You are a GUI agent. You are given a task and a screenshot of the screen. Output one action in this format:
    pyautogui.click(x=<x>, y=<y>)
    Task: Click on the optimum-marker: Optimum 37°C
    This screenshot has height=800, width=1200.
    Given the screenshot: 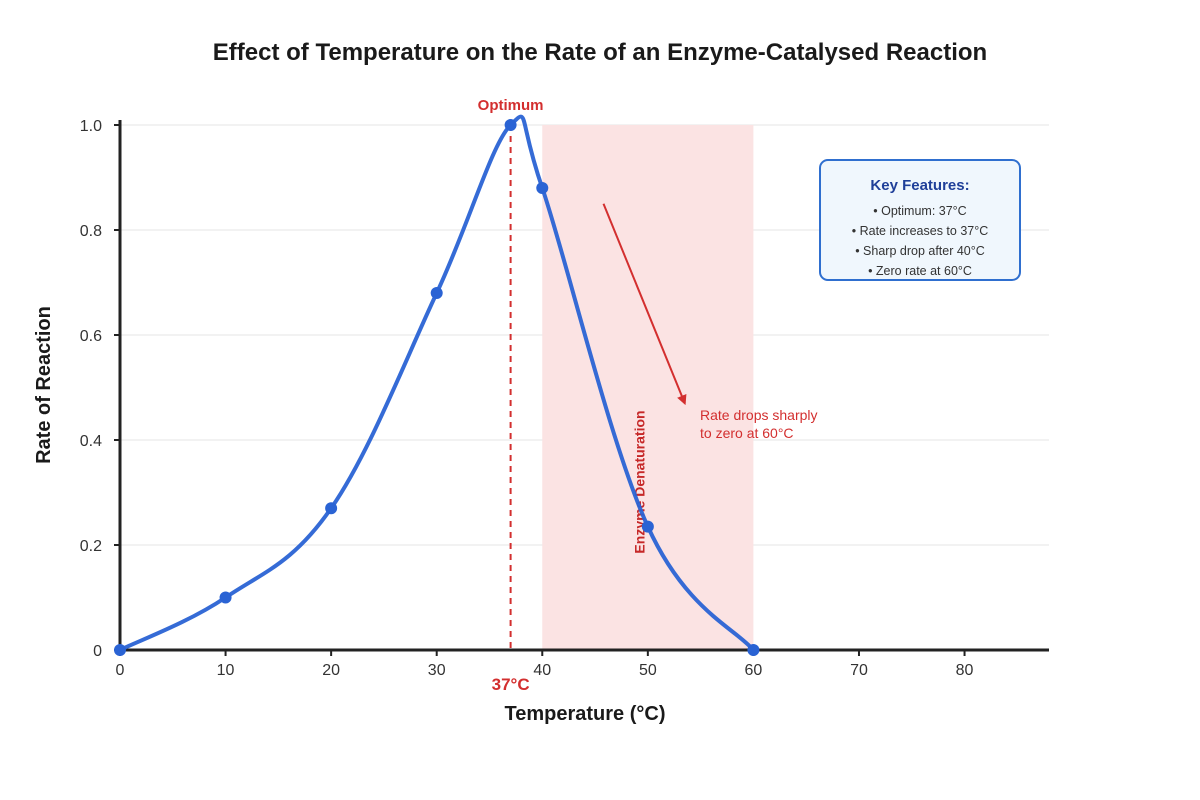 What is the action you would take?
    pyautogui.click(x=511, y=395)
    